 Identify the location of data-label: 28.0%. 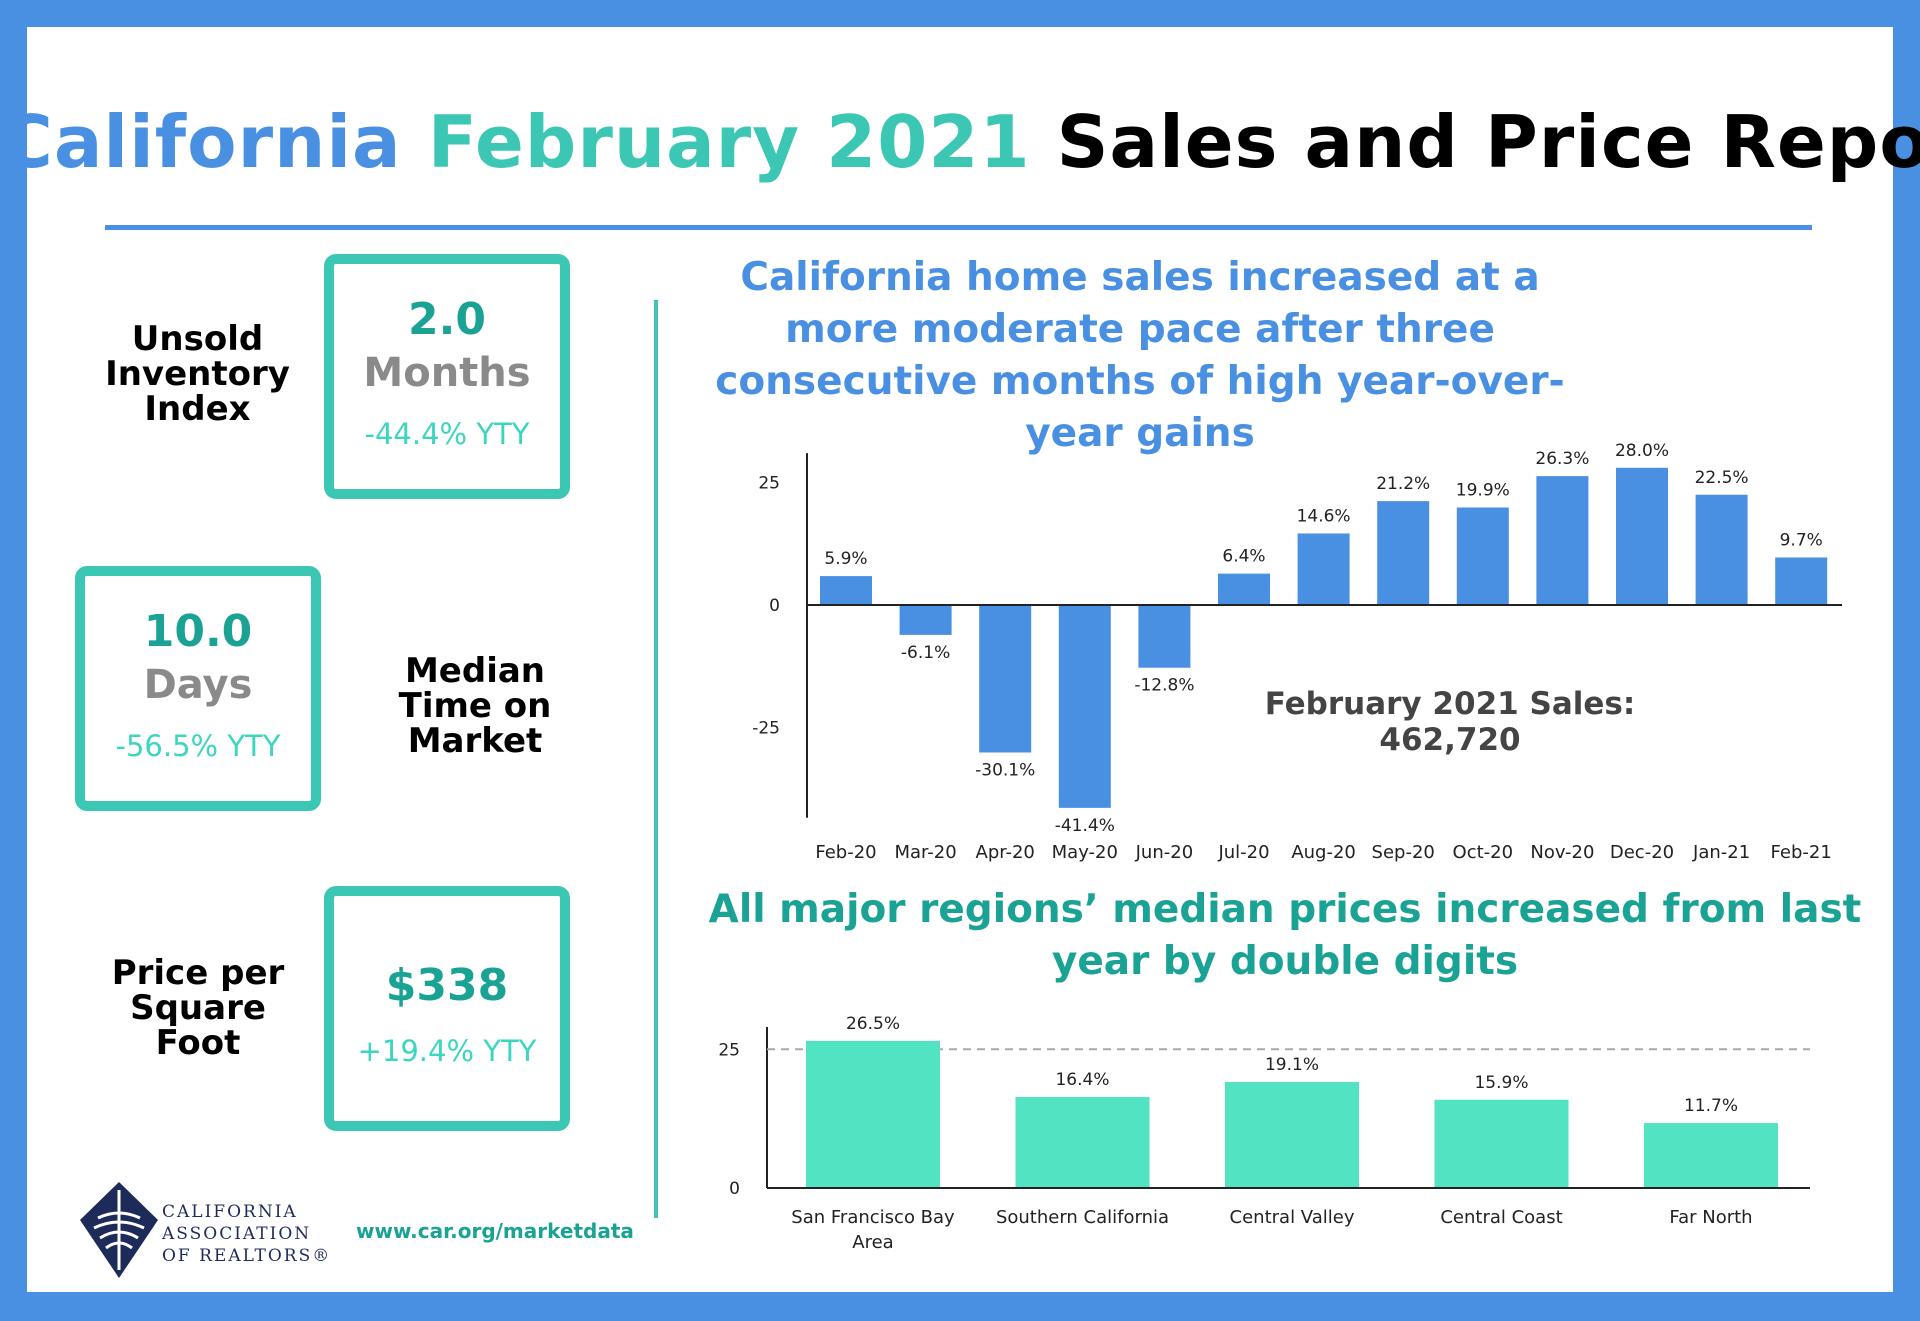
(1642, 451).